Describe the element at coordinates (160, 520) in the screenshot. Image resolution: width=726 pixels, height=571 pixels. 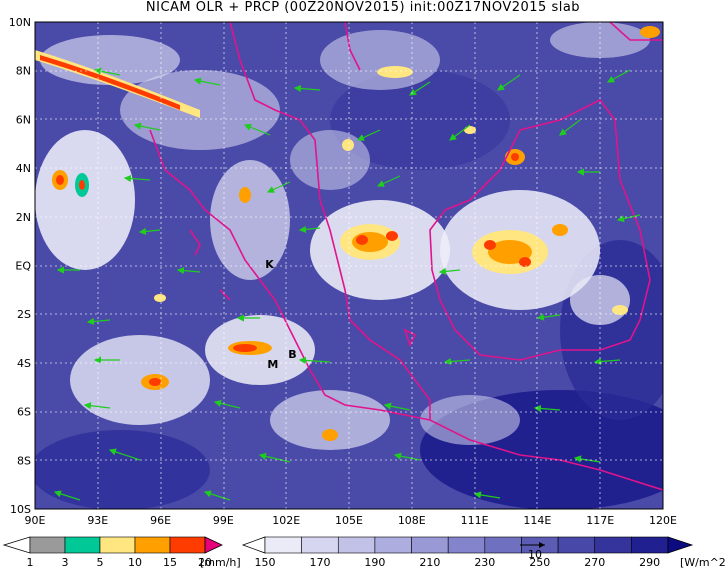
I see `x-tick-label: 96E` at that location.